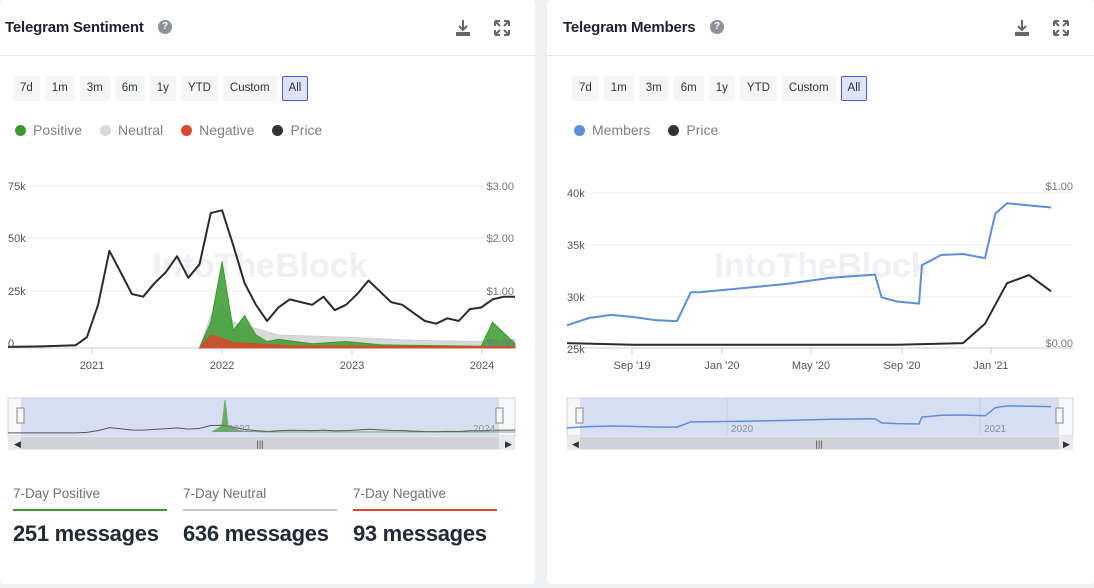  What do you see at coordinates (809, 417) in the screenshot?
I see `navigator-members-line` at bounding box center [809, 417].